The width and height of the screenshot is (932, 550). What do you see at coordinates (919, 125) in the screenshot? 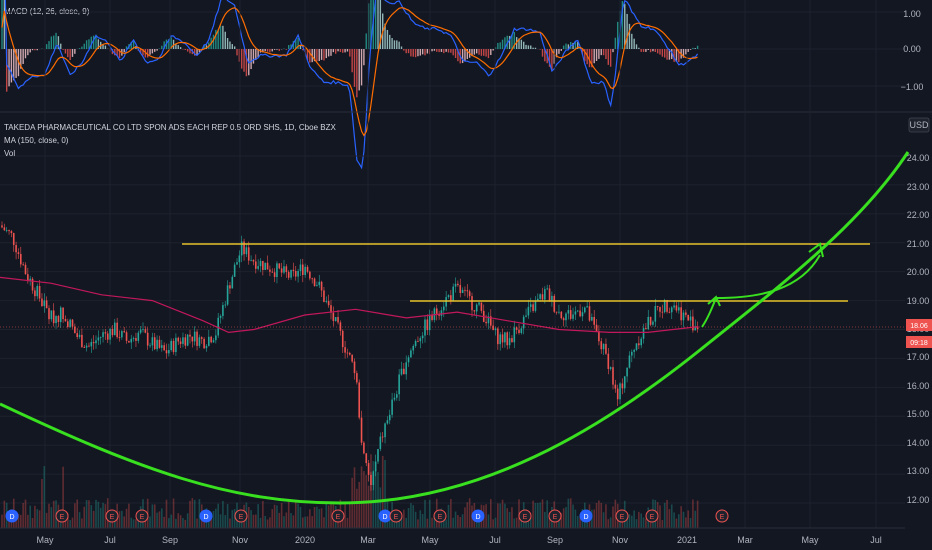
I see `currency-button` at bounding box center [919, 125].